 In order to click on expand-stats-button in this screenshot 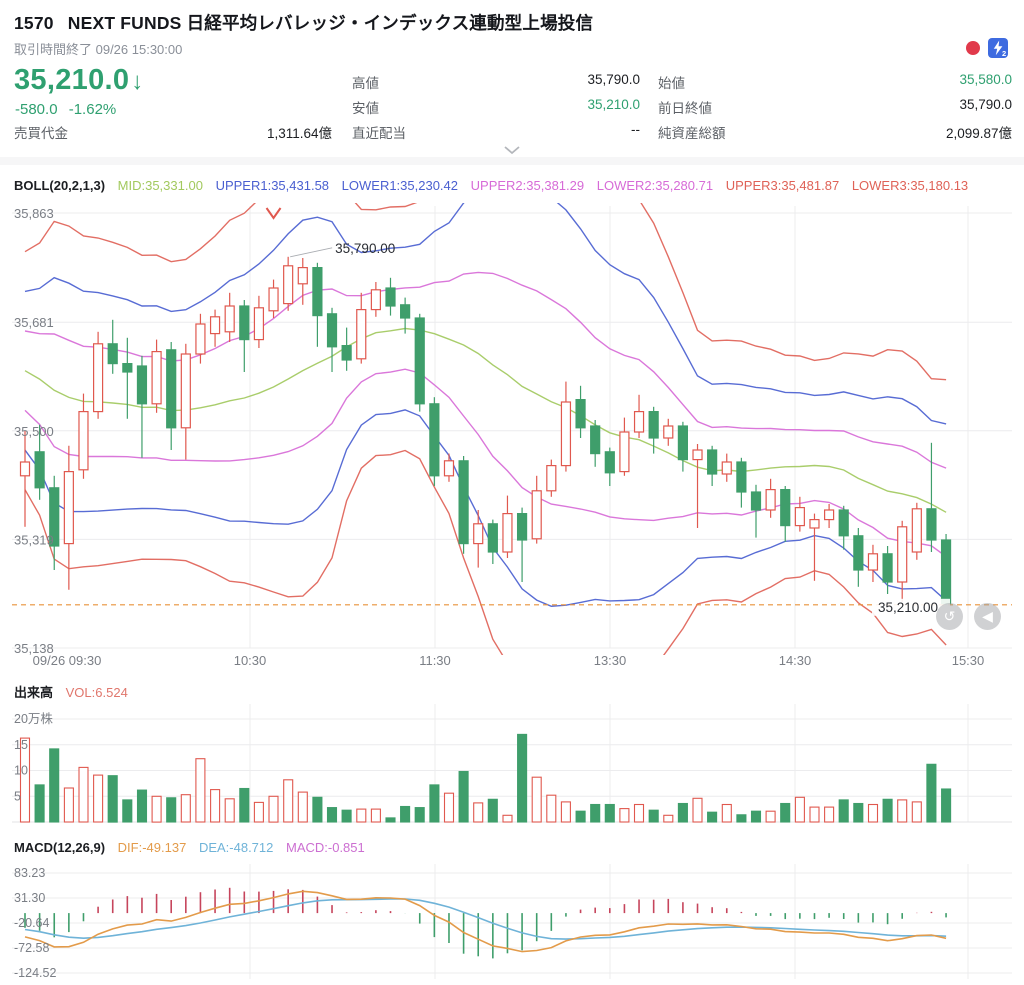, I will do `click(512, 150)`.